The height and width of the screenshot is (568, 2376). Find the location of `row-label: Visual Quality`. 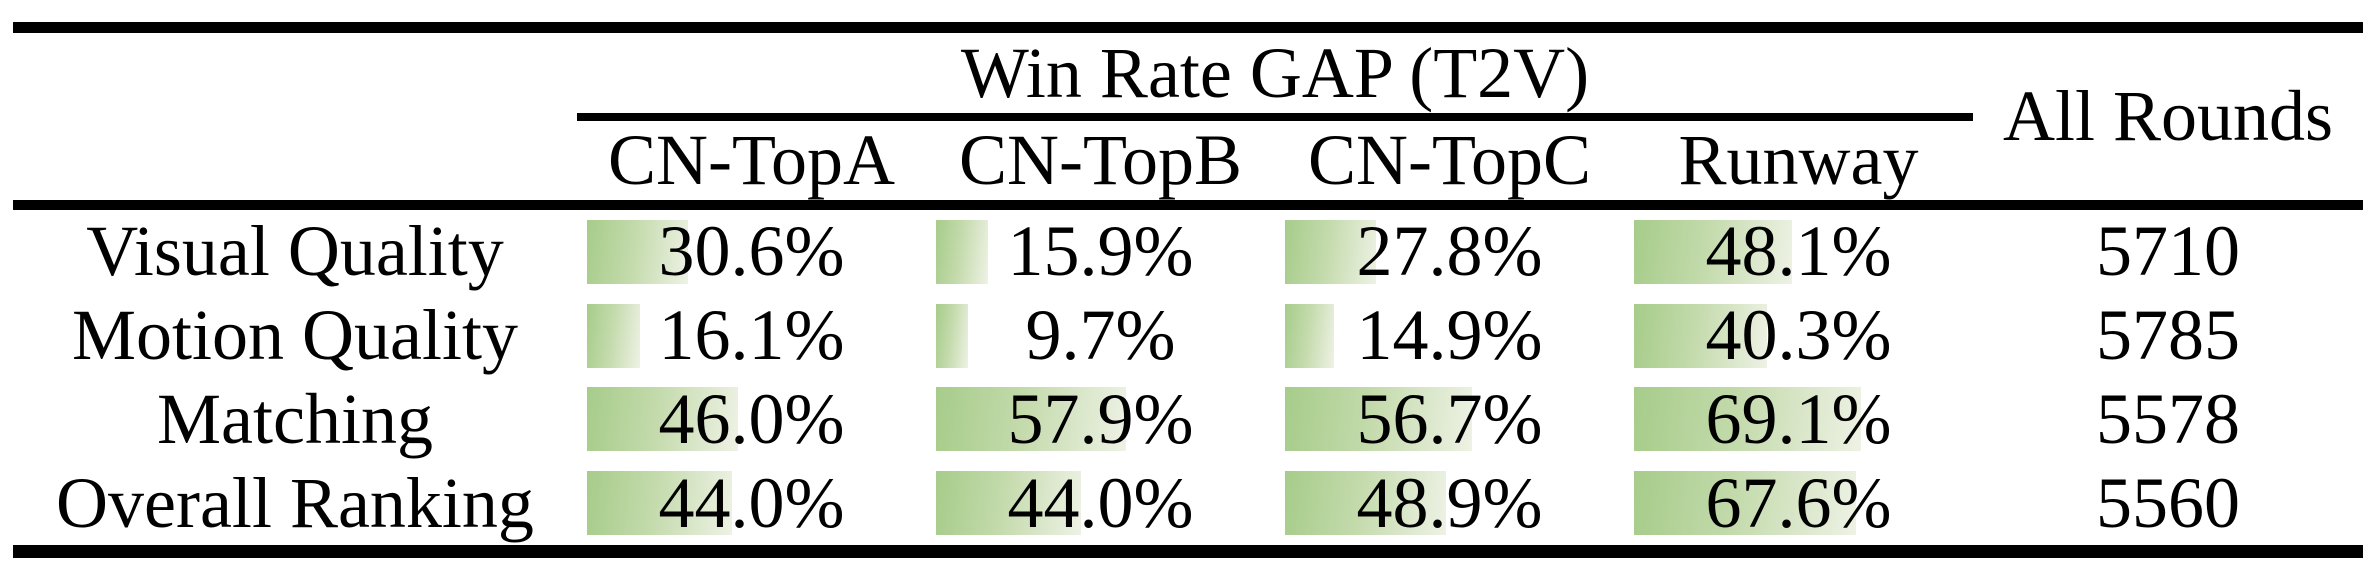

row-label: Visual Quality is located at coordinates (295, 251).